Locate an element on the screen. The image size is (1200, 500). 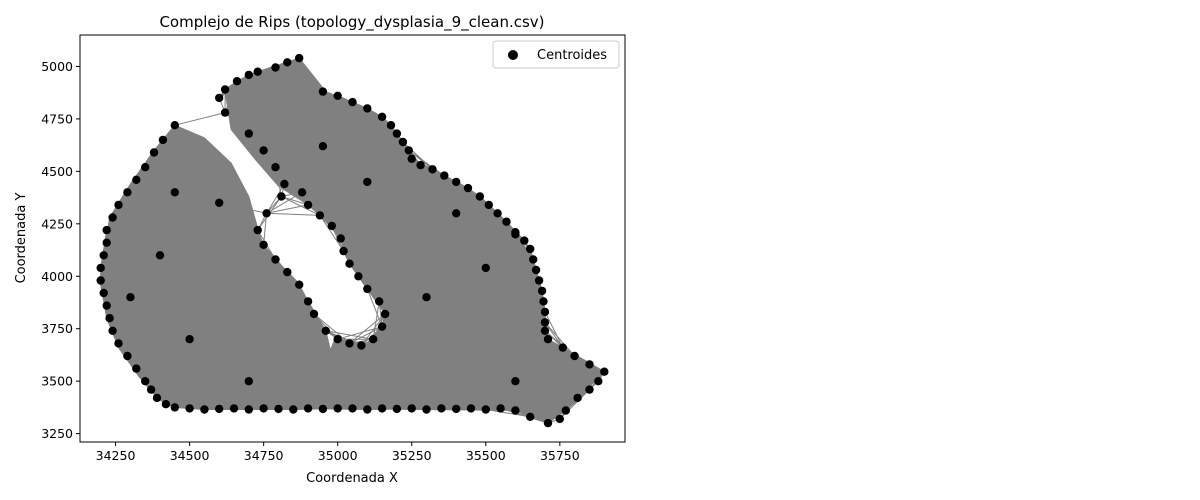
x-axis-label: Coordenada X is located at coordinates (352, 478).